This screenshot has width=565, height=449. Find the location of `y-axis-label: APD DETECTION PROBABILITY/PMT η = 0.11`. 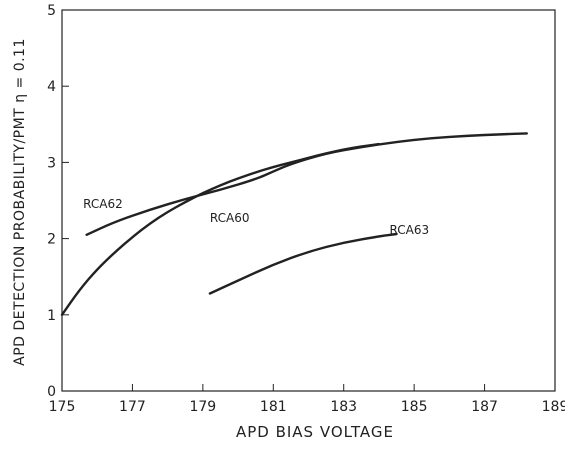

y-axis-label: APD DETECTION PROBABILITY/PMT η = 0.11 is located at coordinates (20, 202).